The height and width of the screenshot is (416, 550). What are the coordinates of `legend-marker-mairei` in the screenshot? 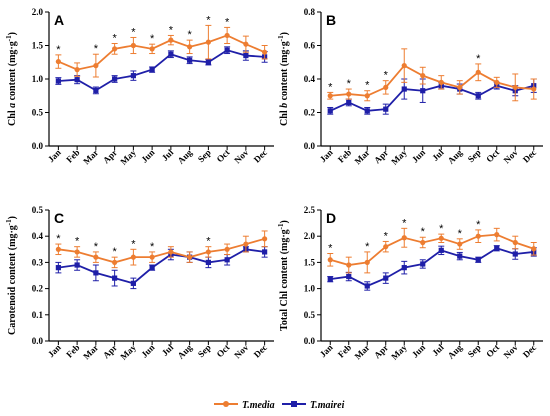 It's located at (294, 404).